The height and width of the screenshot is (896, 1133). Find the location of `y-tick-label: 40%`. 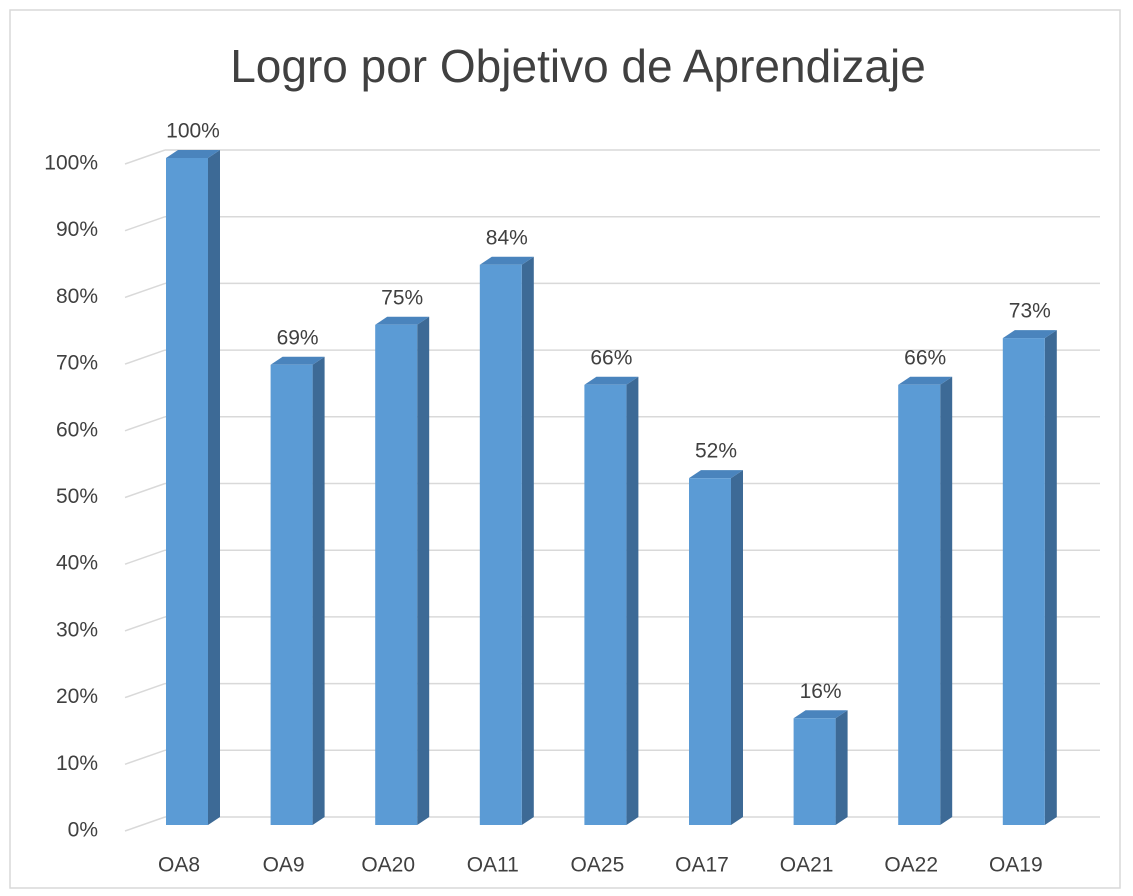

y-tick-label: 40% is located at coordinates (77, 563).